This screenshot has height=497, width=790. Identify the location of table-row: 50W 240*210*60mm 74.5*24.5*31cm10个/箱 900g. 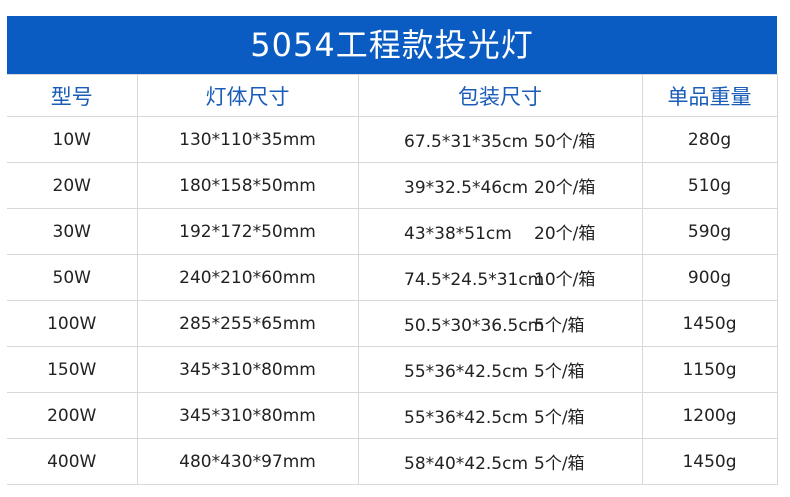
(392, 277).